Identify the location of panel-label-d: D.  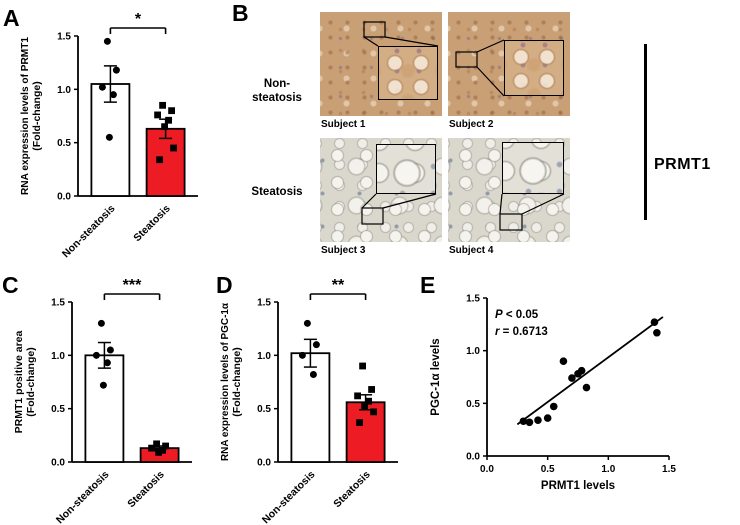
(224, 285).